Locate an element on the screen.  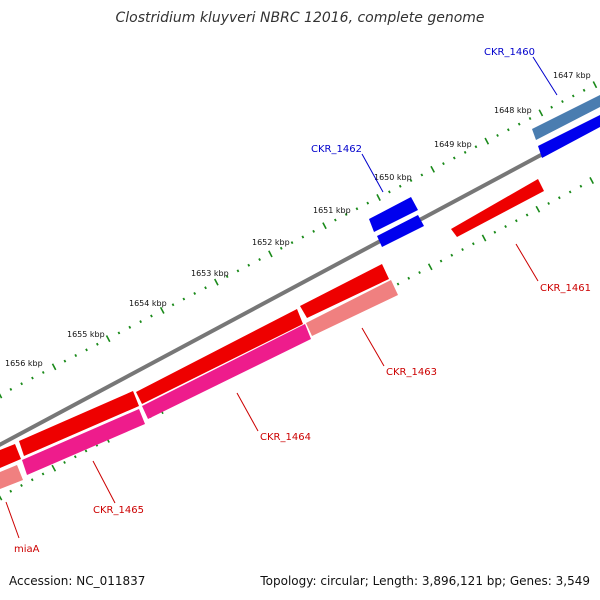
gene-ckr-1460-outer-bar is located at coordinates (566, 117).